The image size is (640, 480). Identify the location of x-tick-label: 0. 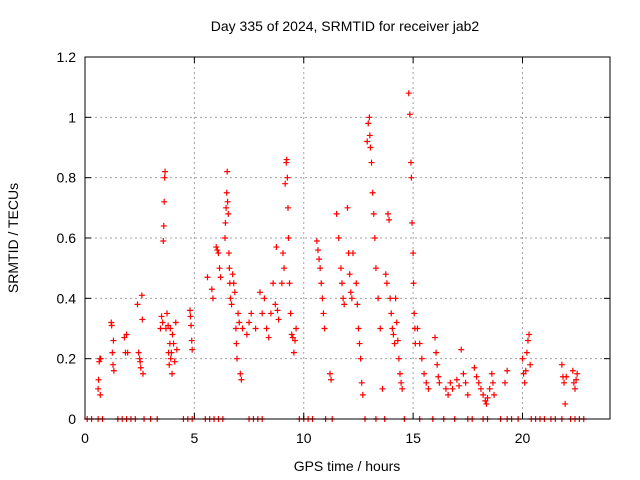
(85, 438).